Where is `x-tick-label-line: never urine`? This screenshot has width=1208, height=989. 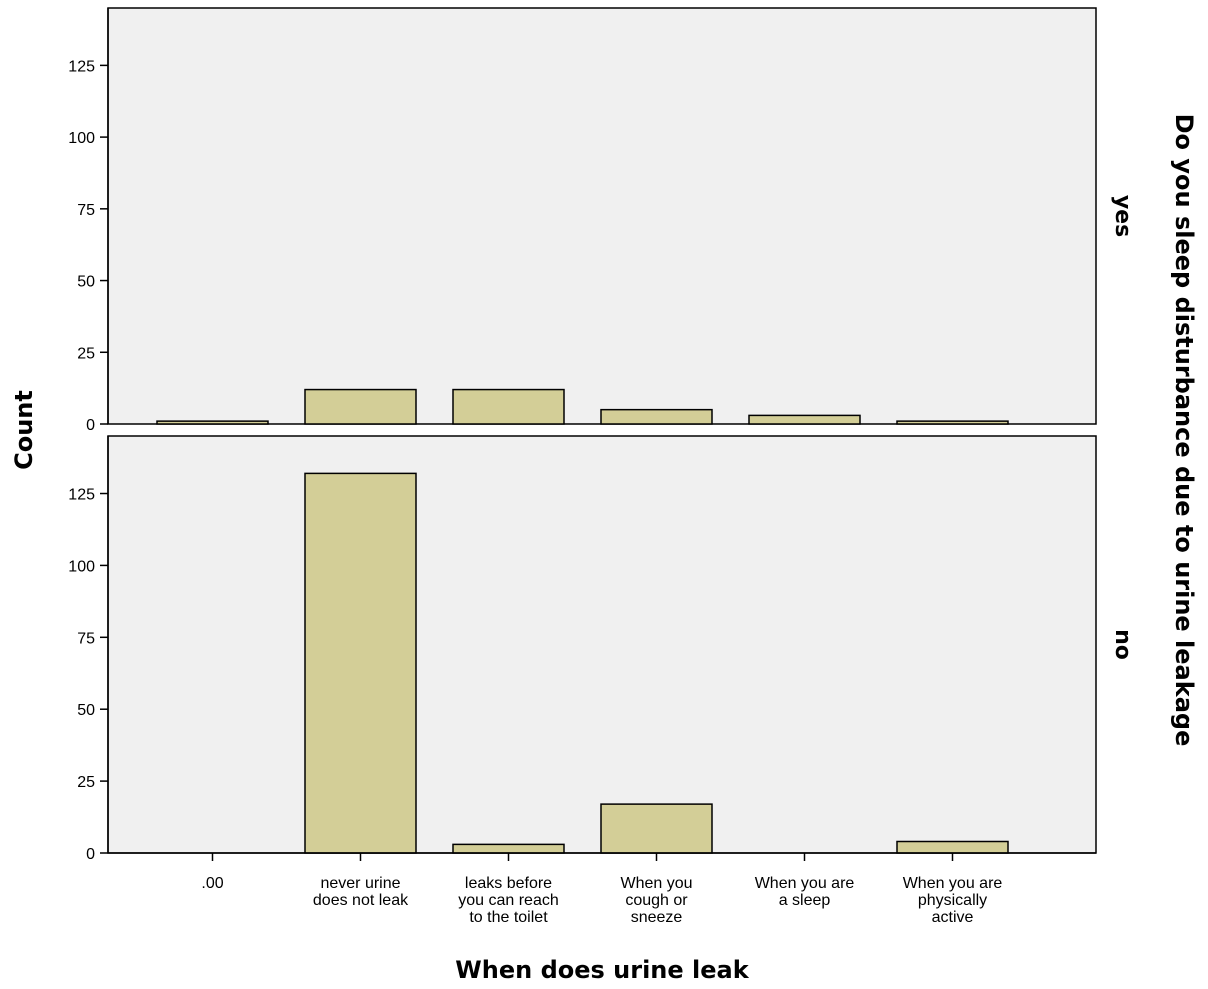
x-tick-label-line: never urine is located at coordinates (360, 883).